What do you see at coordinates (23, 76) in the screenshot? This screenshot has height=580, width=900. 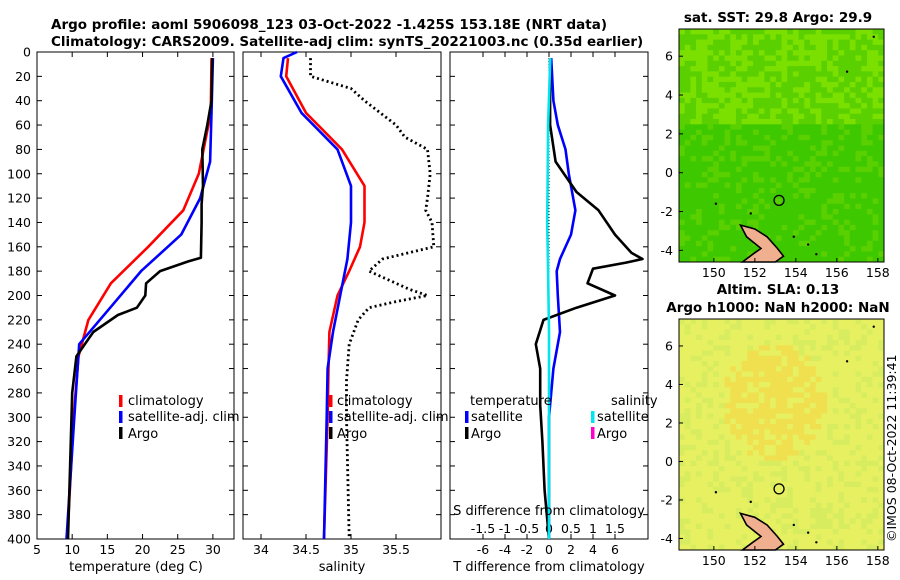 I see `y-tick-label: 20` at bounding box center [23, 76].